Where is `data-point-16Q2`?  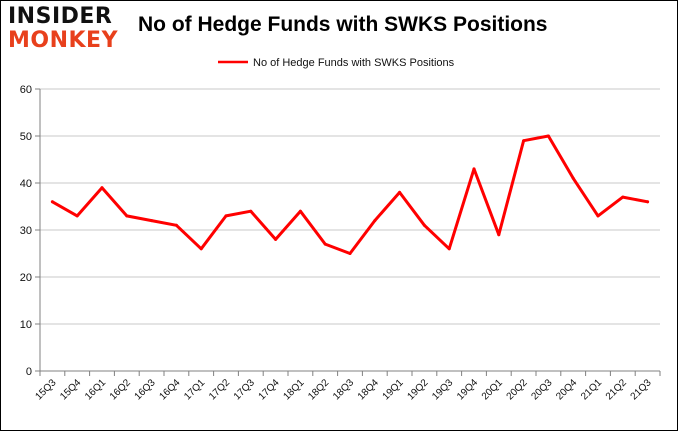 data-point-16Q2 is located at coordinates (127, 216).